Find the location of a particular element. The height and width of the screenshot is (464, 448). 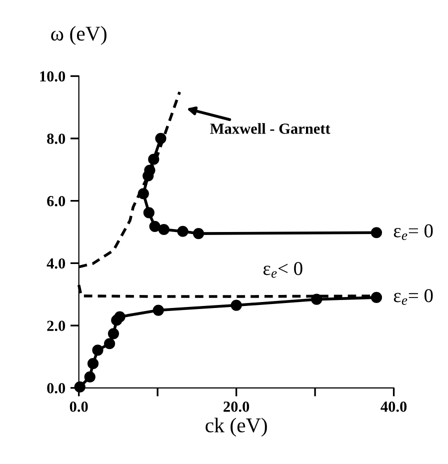

y-tick-label: 0.0 is located at coordinates (56, 388).